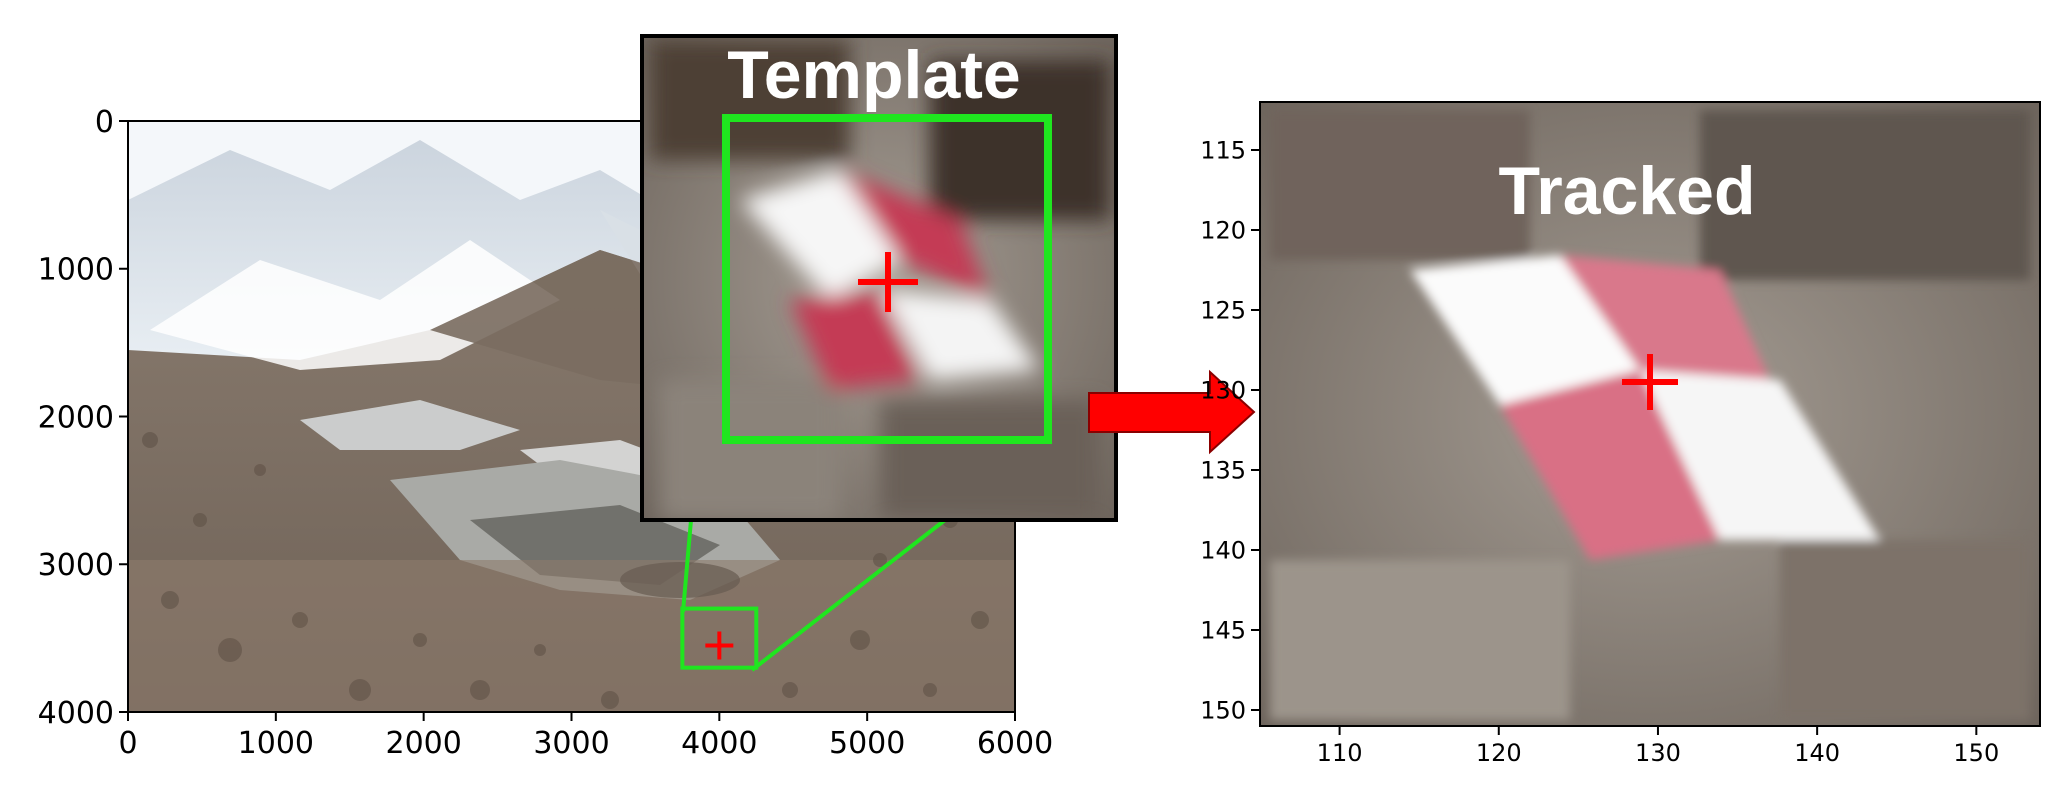  Describe the element at coordinates (1658, 753) in the screenshot. I see `tracked-x-tick-label: 130` at that location.